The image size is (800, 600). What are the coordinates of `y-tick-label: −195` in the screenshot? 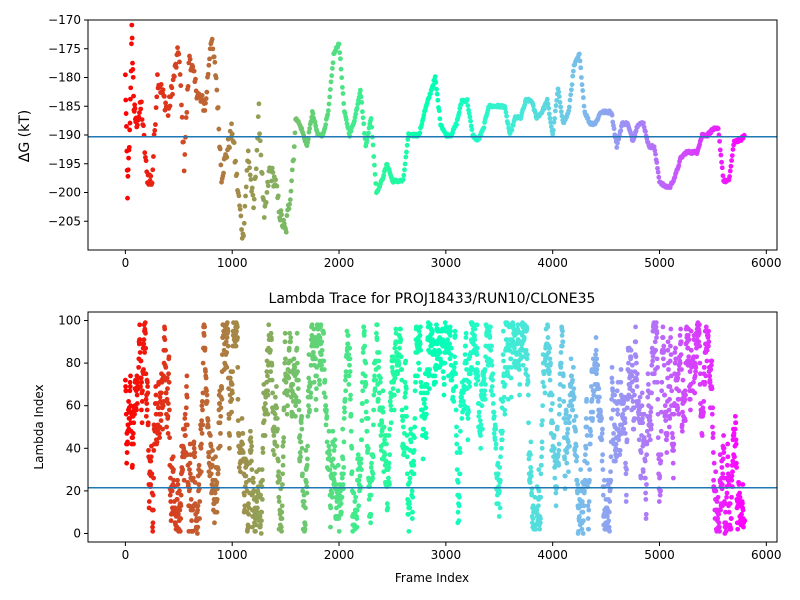 It's located at (64, 164).